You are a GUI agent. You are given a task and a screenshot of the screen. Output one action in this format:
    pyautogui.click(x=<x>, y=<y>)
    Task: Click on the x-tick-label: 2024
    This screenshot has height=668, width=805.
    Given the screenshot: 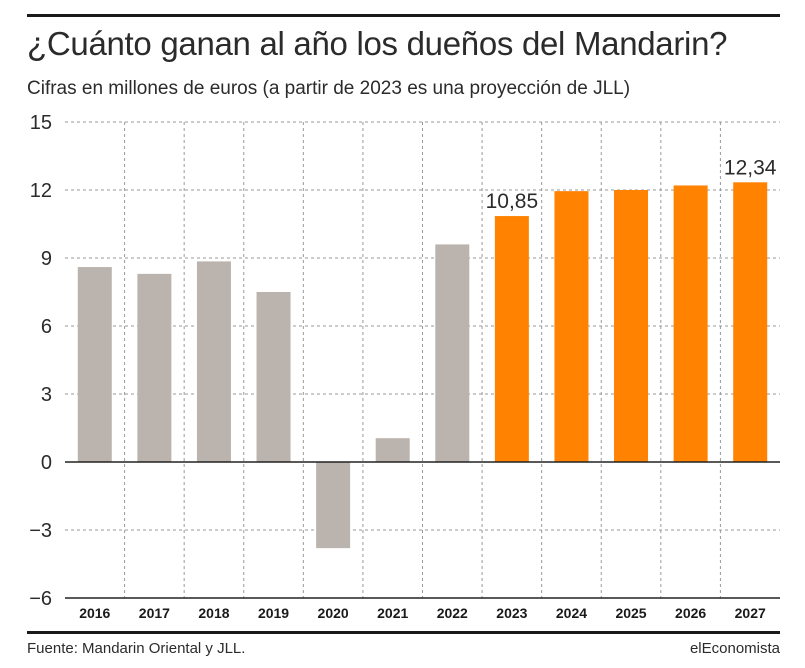 What is the action you would take?
    pyautogui.click(x=571, y=613)
    